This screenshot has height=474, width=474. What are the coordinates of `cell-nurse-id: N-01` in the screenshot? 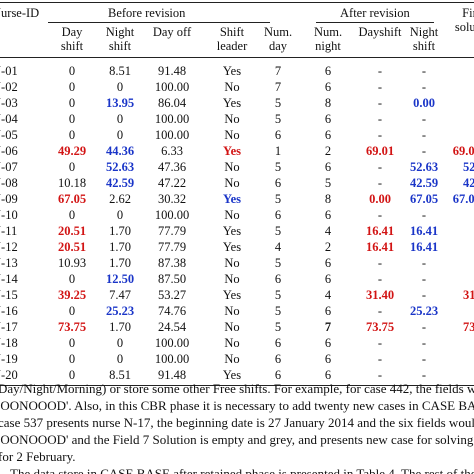 It's located at (9, 71).